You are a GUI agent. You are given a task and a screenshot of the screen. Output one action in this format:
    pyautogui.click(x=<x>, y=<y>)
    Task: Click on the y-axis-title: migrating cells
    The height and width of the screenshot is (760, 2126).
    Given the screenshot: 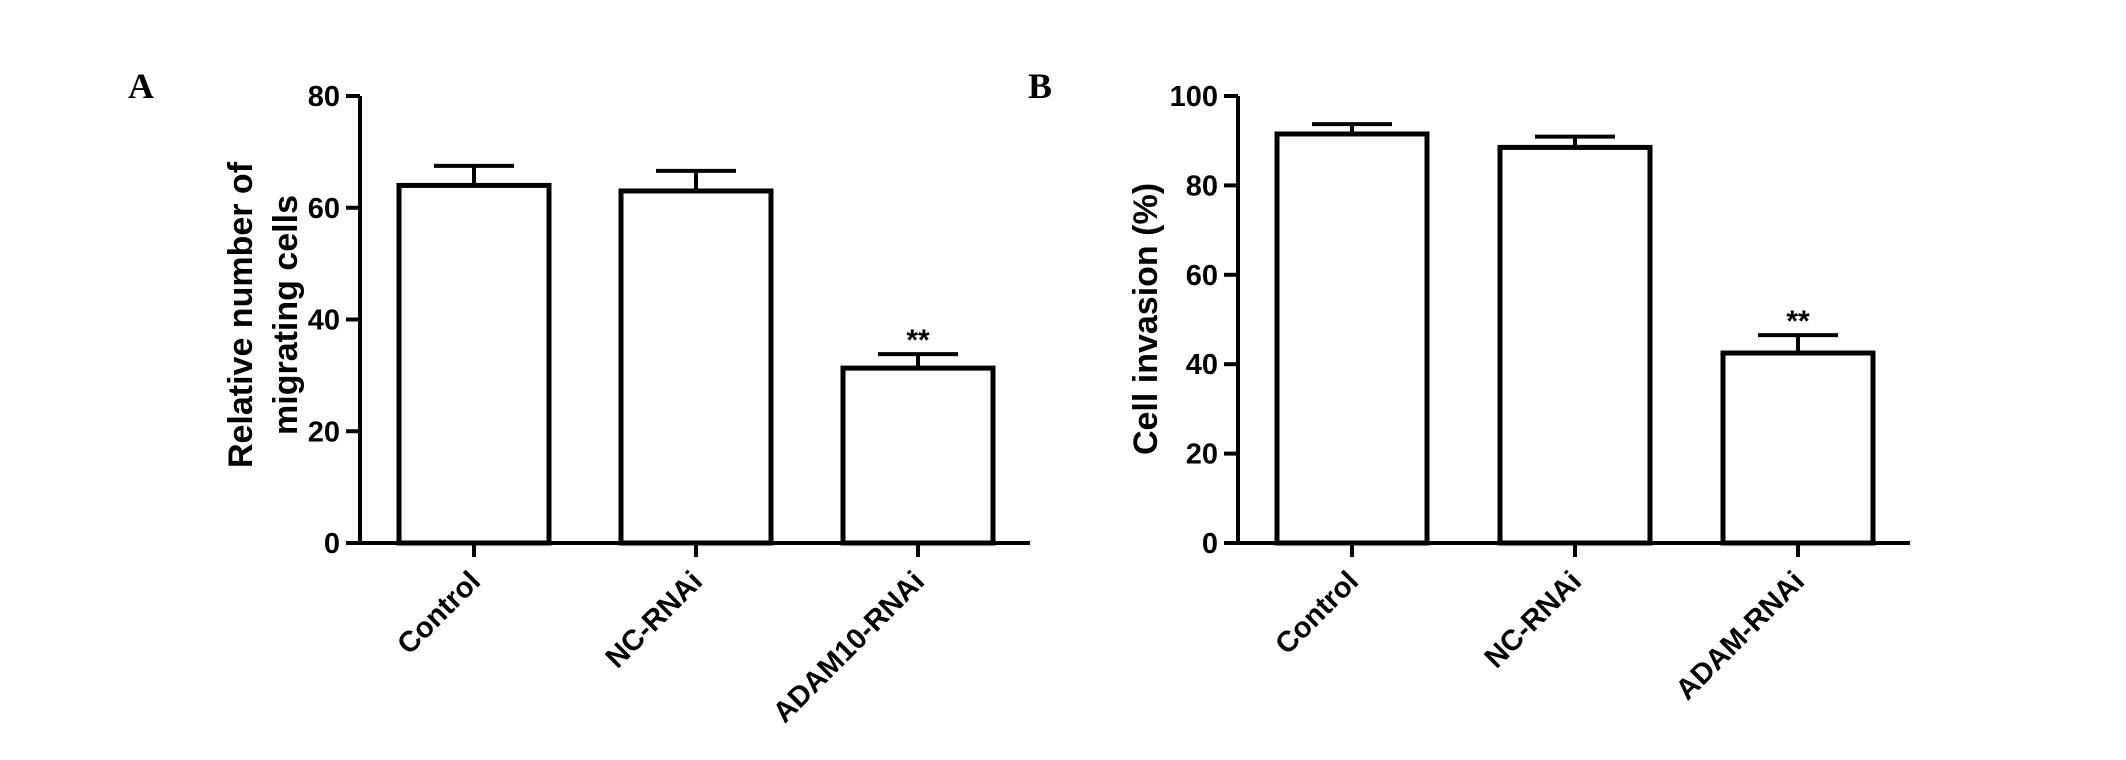 What is the action you would take?
    pyautogui.click(x=286, y=315)
    